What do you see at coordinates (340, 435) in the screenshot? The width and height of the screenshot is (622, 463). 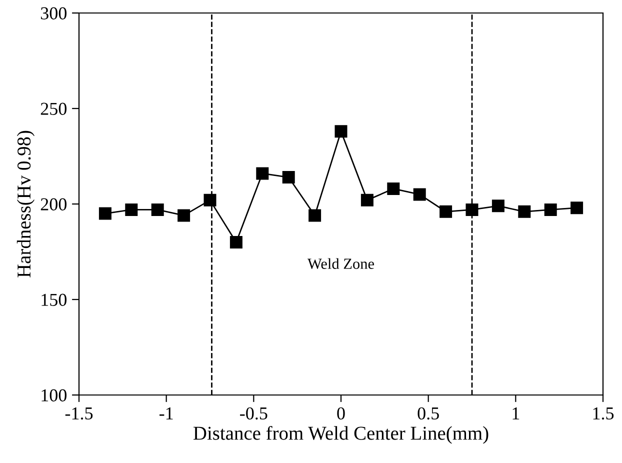 I see `x-axis-title: Distance from Weld Center Line(mm)` at bounding box center [340, 435].